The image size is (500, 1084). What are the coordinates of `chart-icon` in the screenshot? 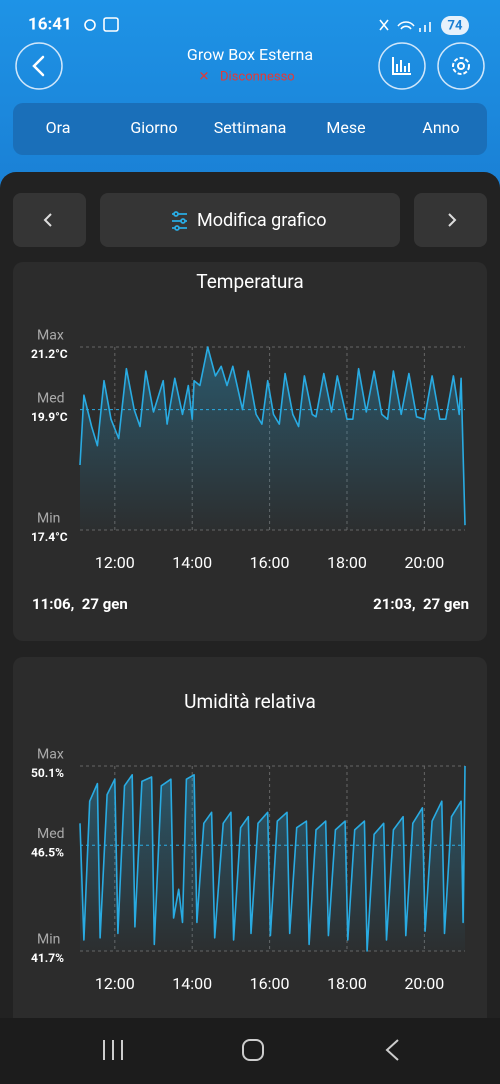 It's located at (401, 66).